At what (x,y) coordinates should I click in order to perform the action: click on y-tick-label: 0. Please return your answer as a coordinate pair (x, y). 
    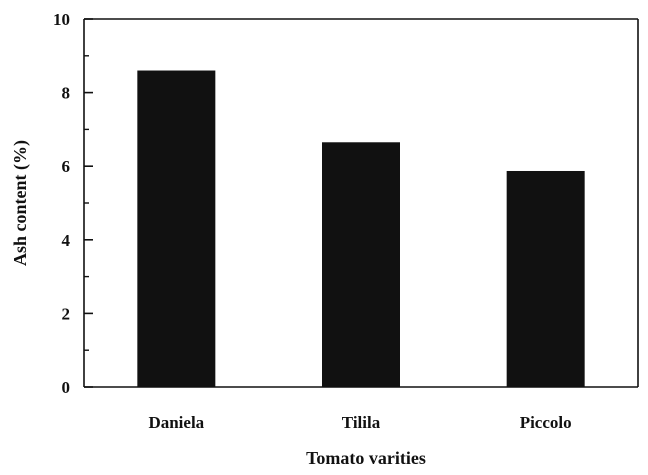
    Looking at the image, I should click on (66, 387).